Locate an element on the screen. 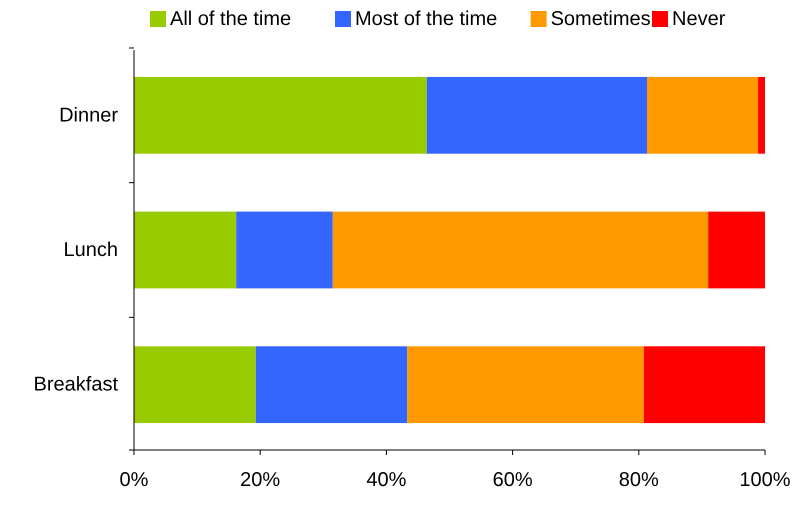 The height and width of the screenshot is (524, 797). x-tick-label: 100% is located at coordinates (765, 480).